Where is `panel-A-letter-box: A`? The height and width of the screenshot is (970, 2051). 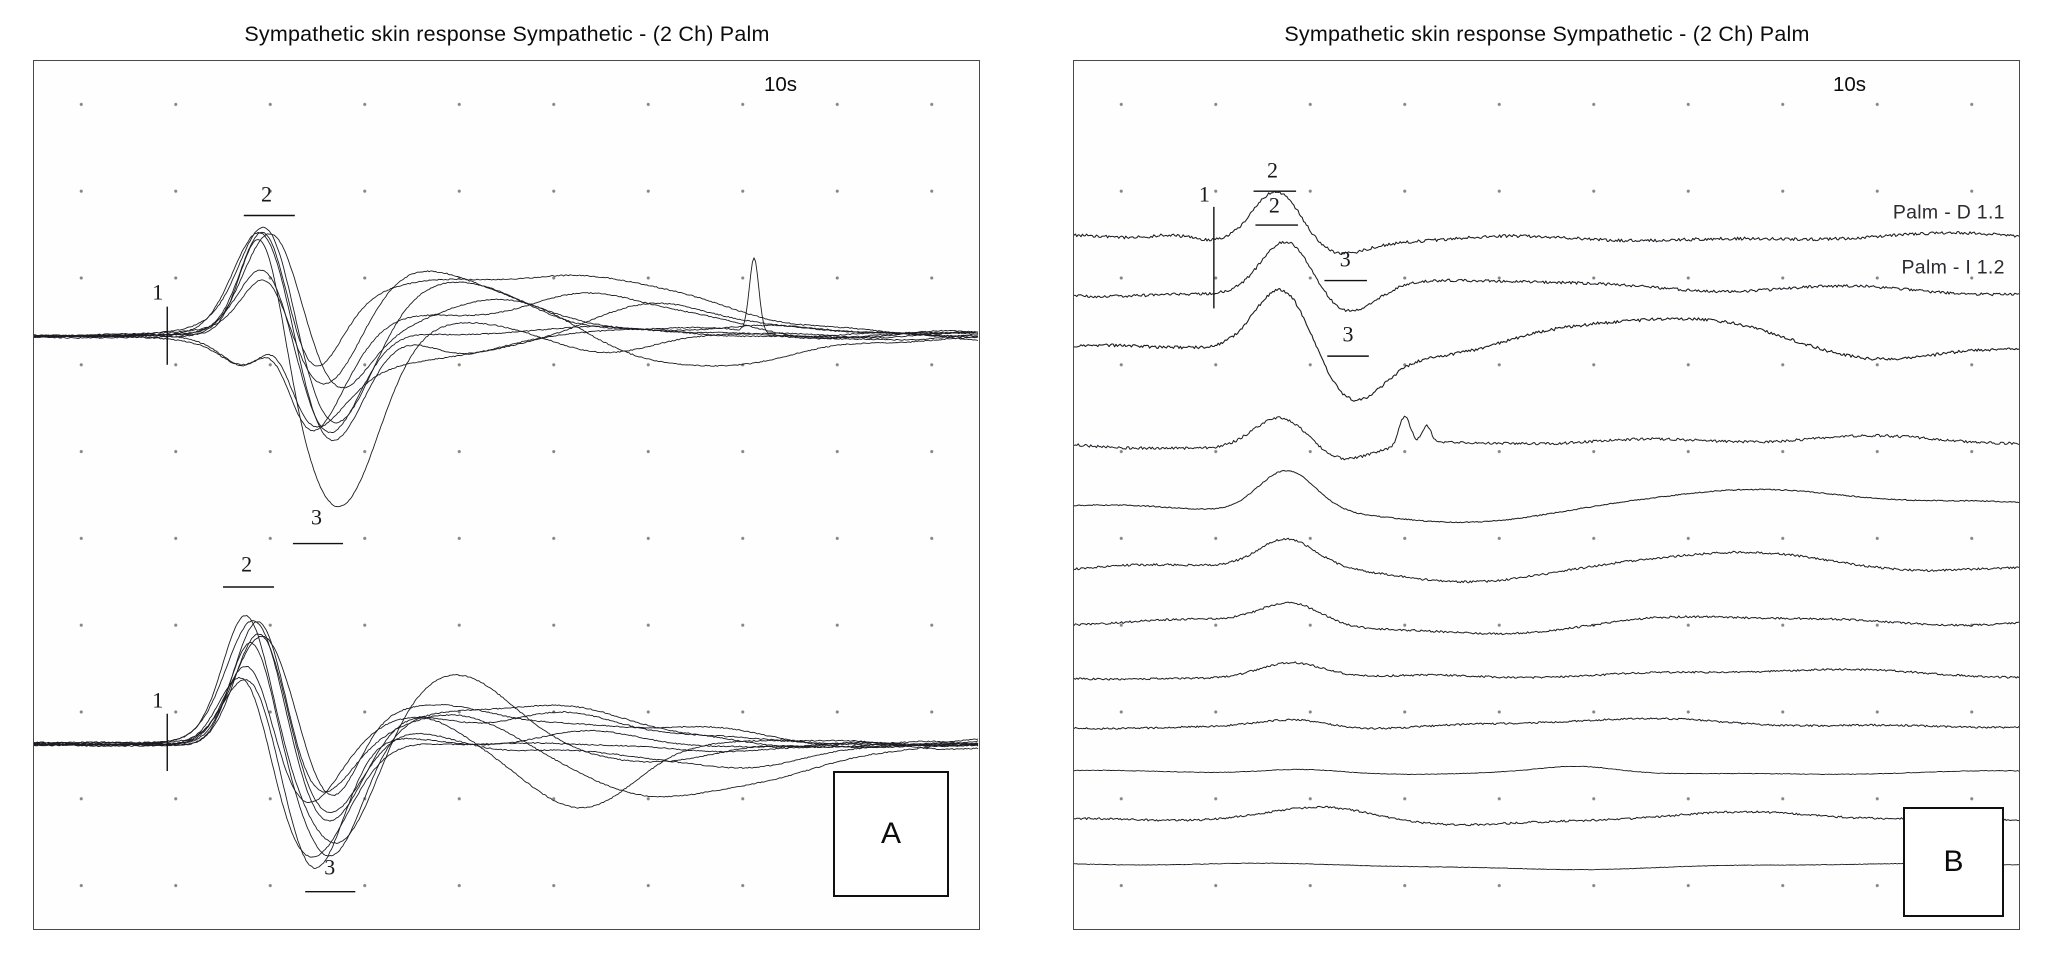 panel-A-letter-box: A is located at coordinates (891, 834).